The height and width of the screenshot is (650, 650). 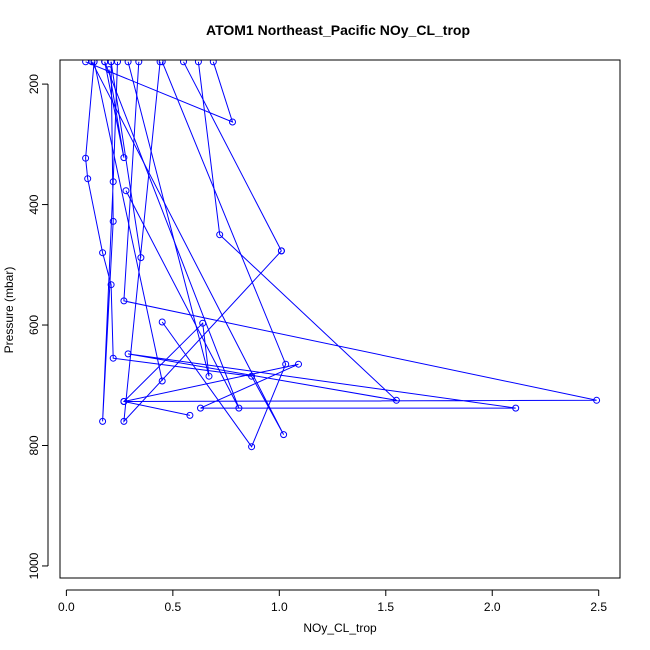 What do you see at coordinates (9, 310) in the screenshot?
I see `y-axis-label: Pressure (mbar)` at bounding box center [9, 310].